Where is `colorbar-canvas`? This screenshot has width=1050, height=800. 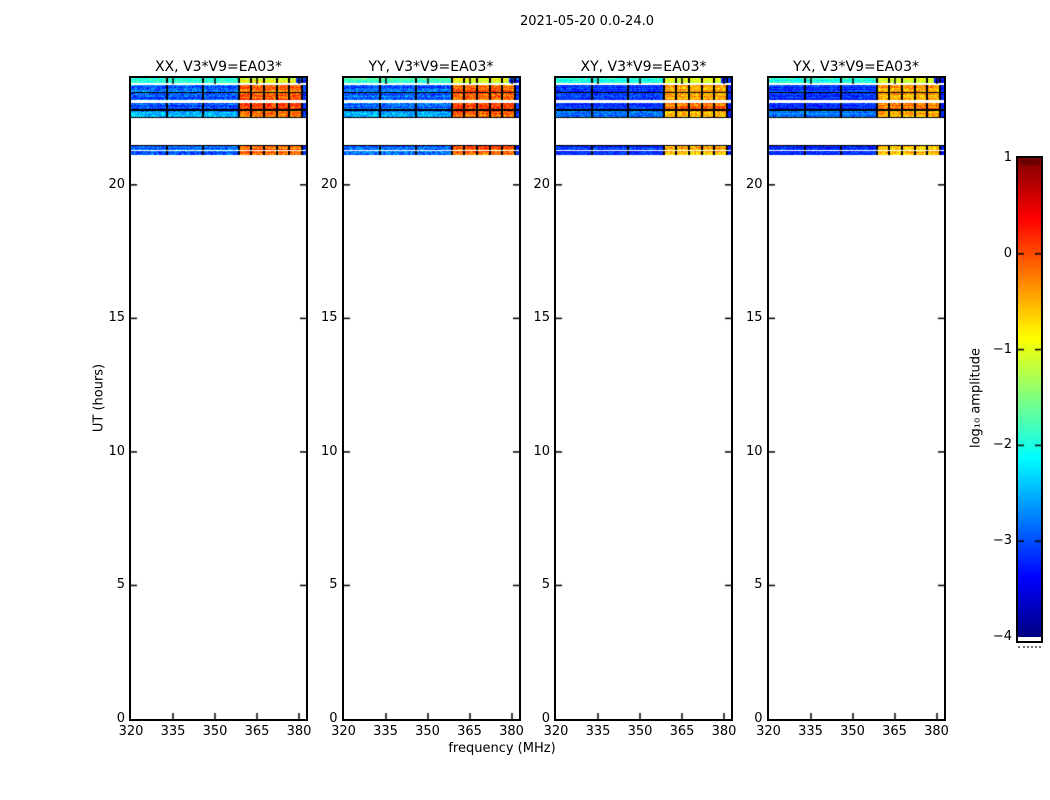
colorbar-canvas is located at coordinates (1029, 397).